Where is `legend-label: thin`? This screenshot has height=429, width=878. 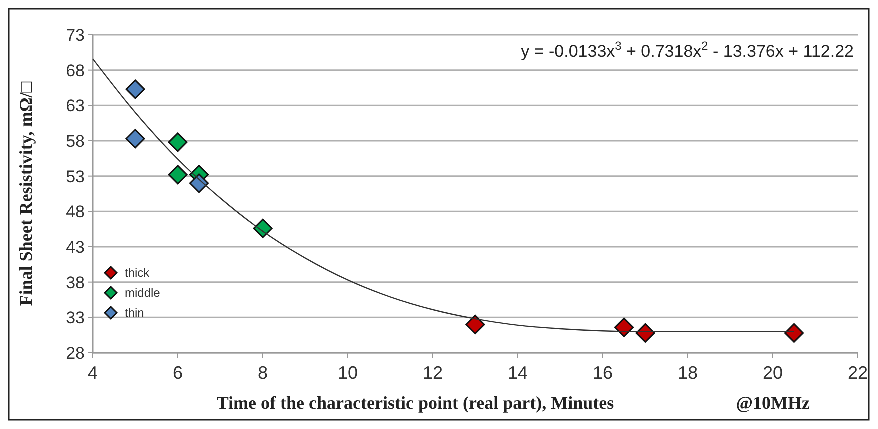 legend-label: thin is located at coordinates (134, 313).